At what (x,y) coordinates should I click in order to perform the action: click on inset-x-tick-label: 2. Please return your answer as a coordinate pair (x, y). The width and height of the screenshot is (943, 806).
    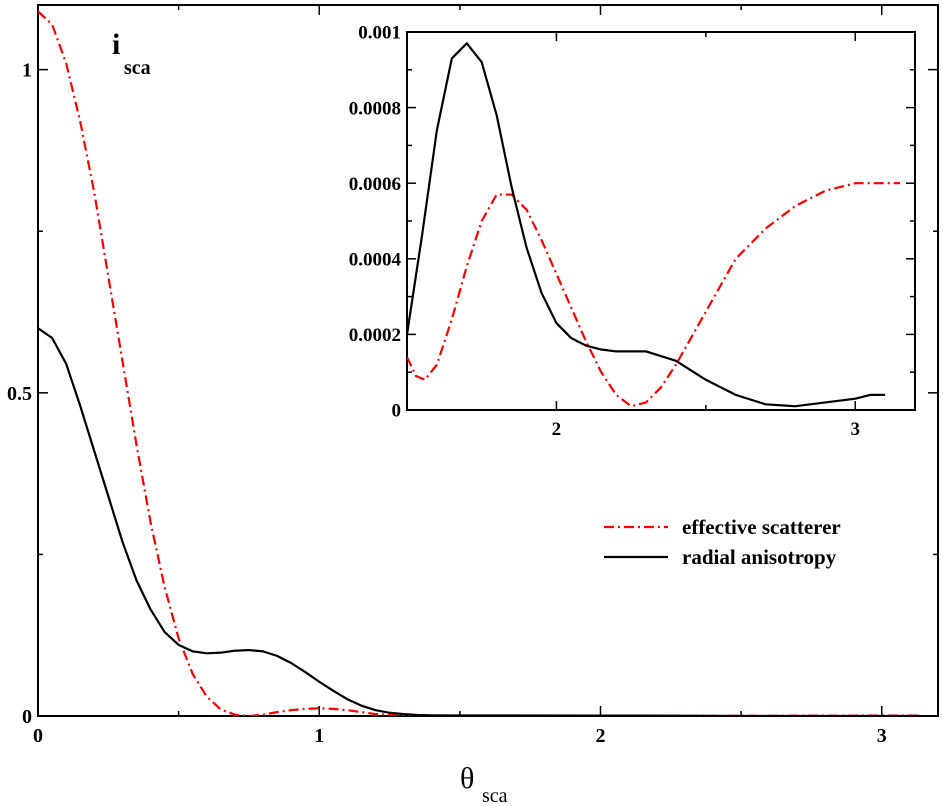
    Looking at the image, I should click on (557, 429).